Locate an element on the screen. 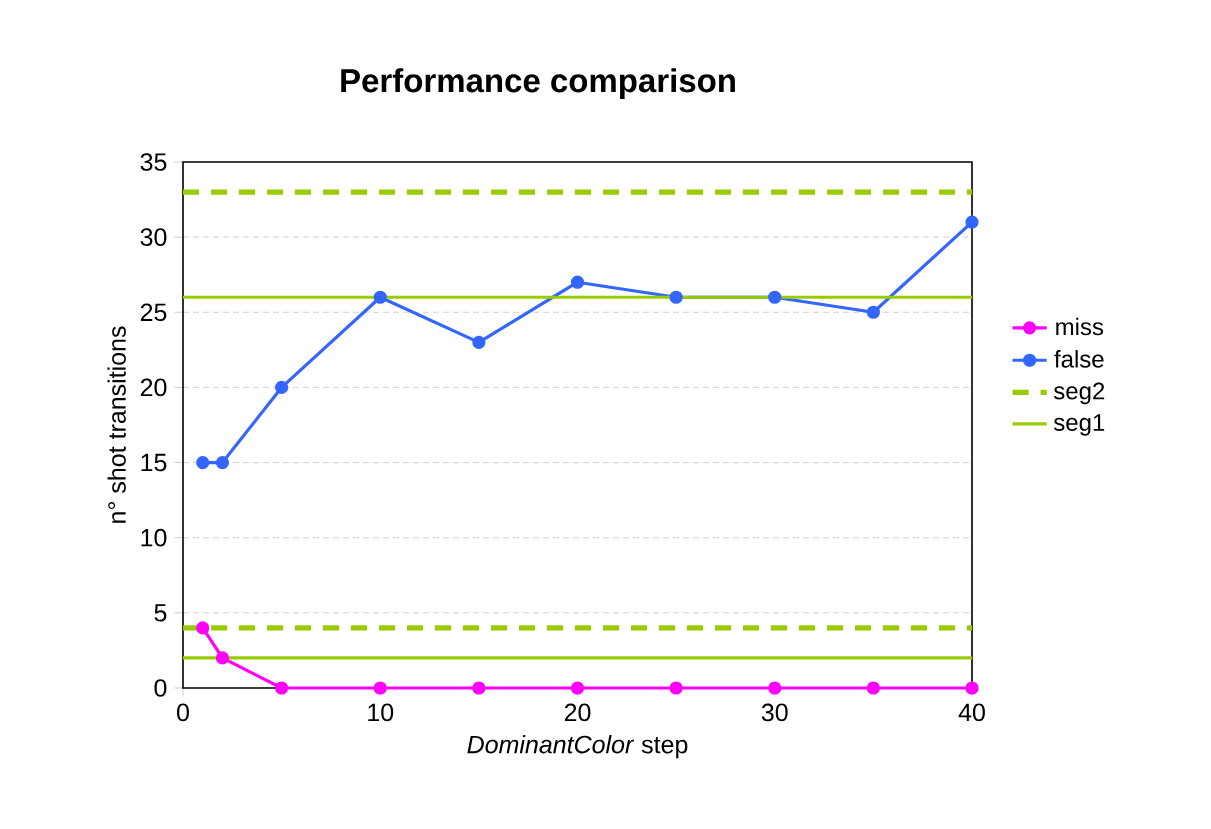 This screenshot has height=829, width=1211. y-tick-label: 20 is located at coordinates (153, 387).